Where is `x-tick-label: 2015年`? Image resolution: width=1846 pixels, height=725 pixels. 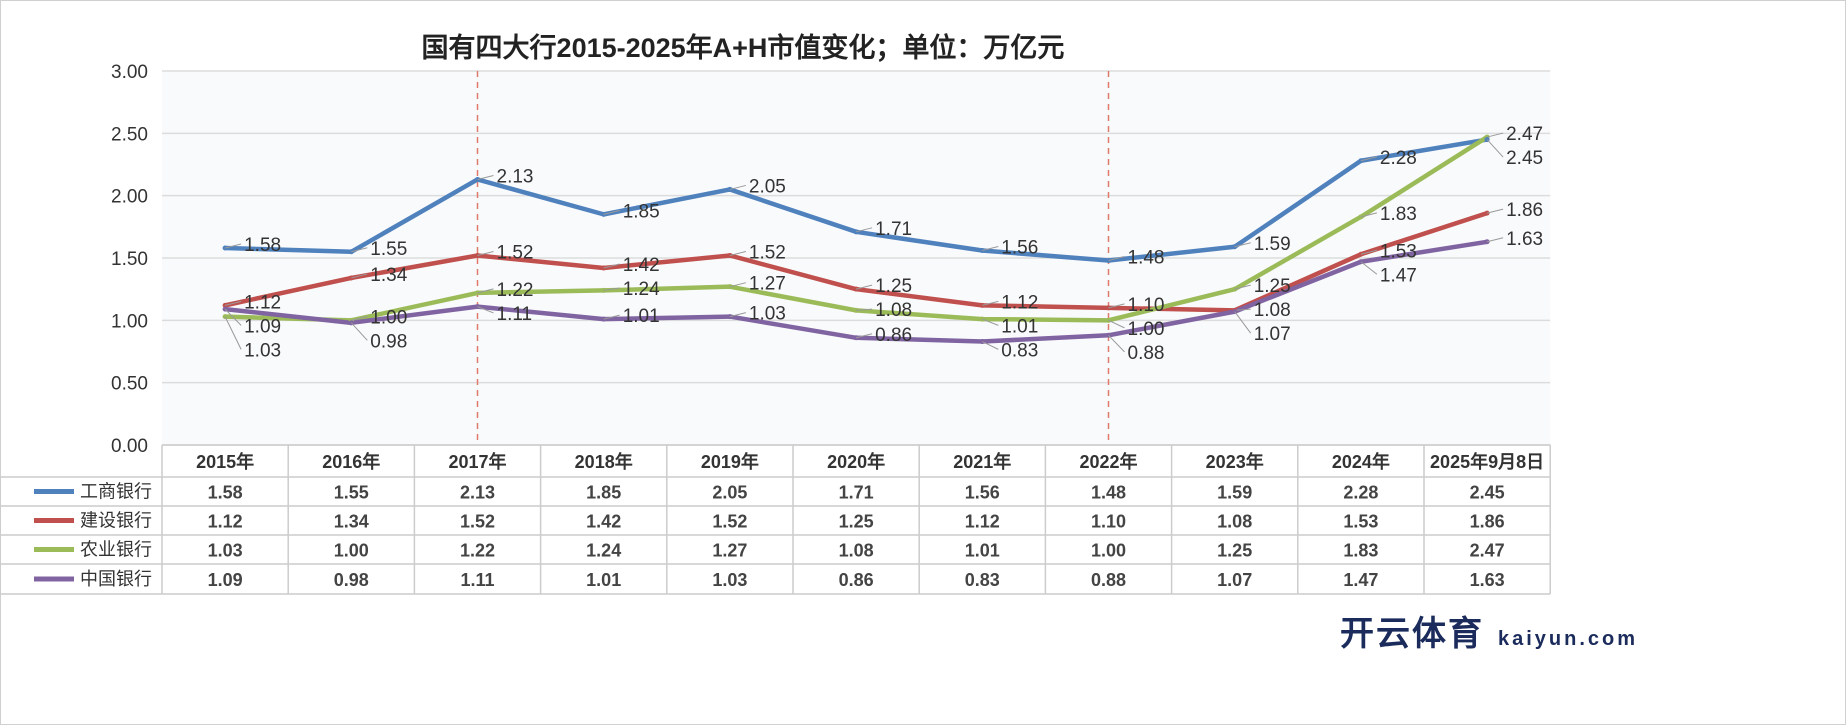 x-tick-label: 2015年 is located at coordinates (225, 461).